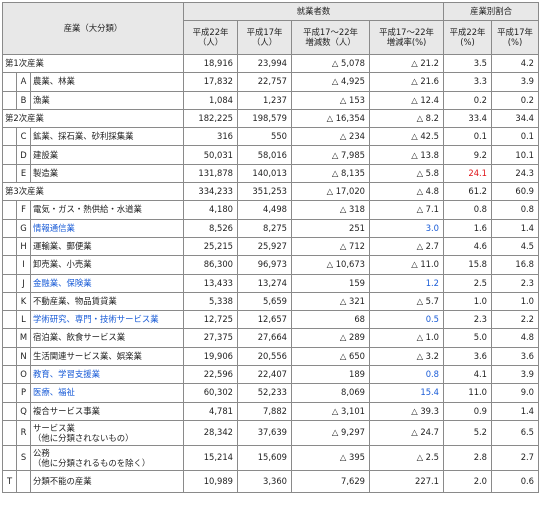 Image resolution: width=540 pixels, height=527 pixels. I want to click on industry-name: 医療、福祉, so click(107, 393).